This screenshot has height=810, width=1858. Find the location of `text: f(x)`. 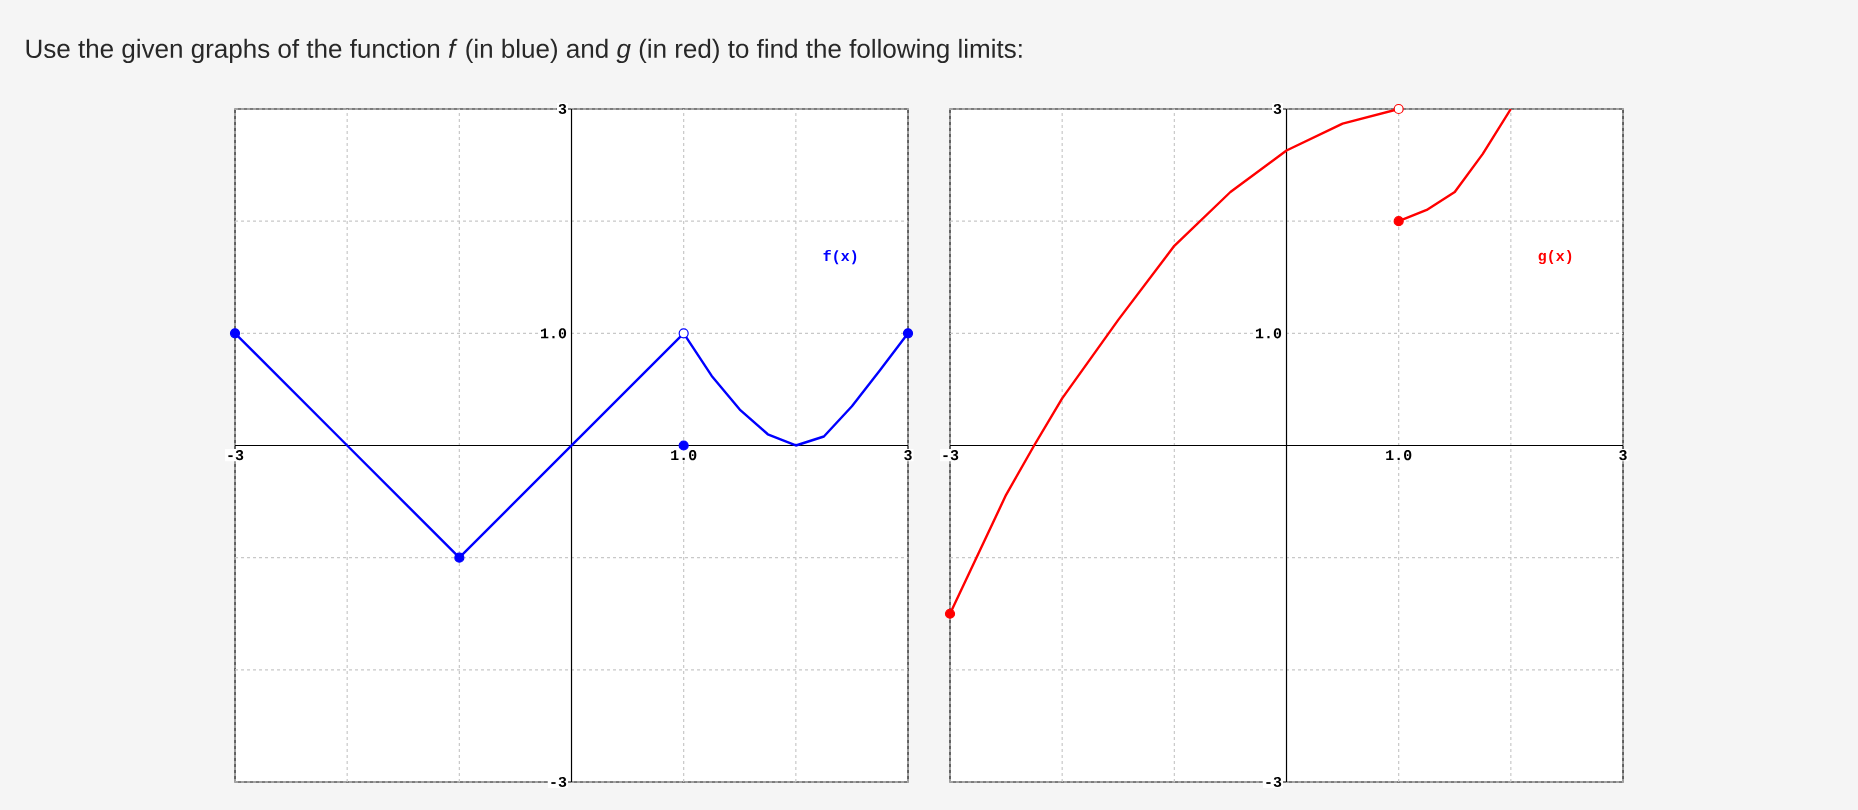

text: f(x) is located at coordinates (840, 257).